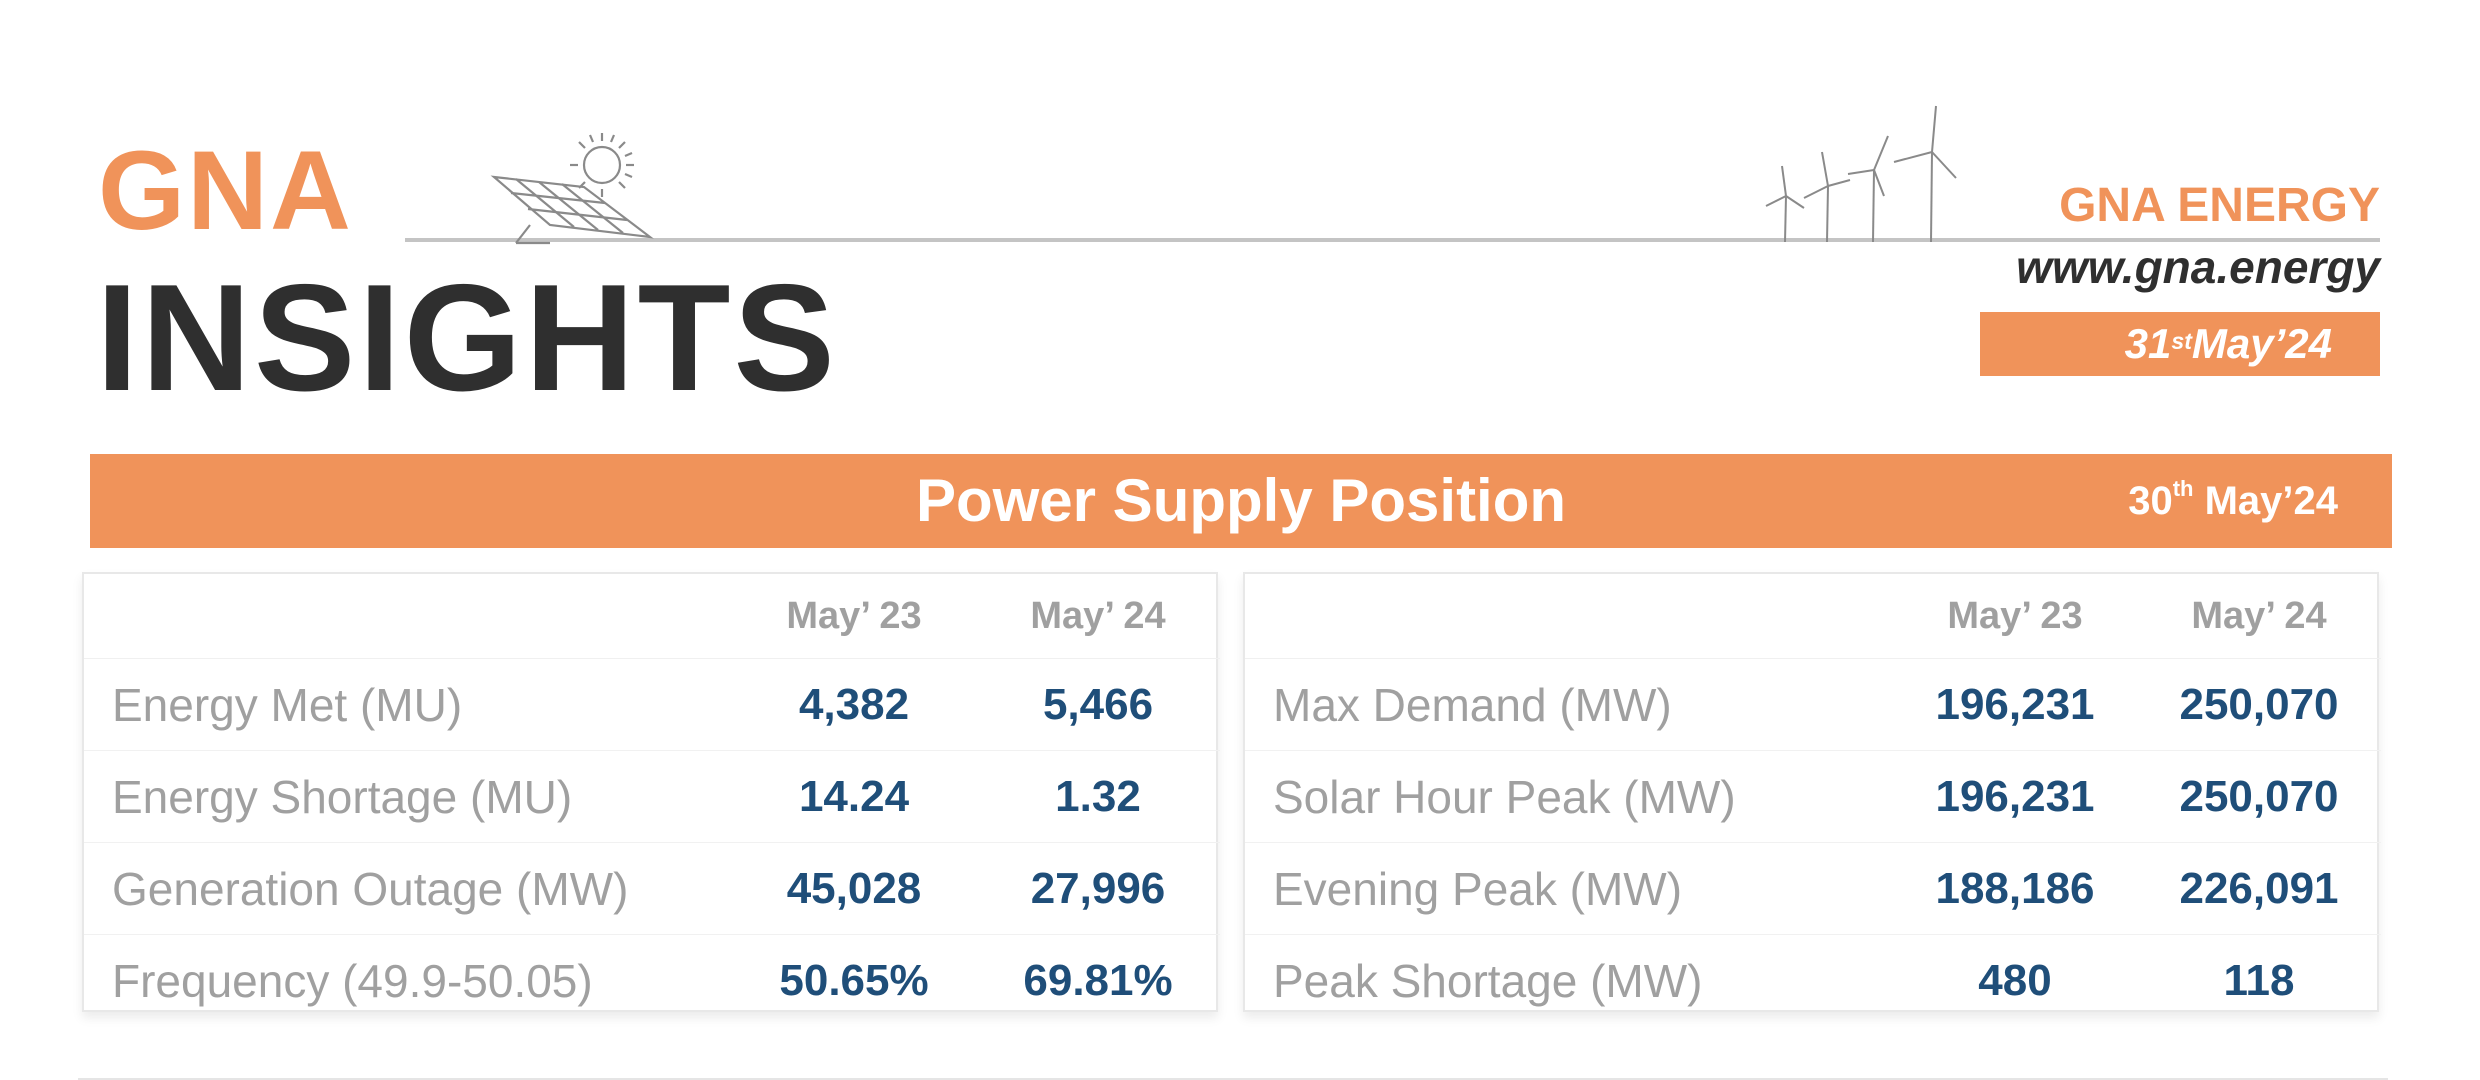 The image size is (2480, 1080). What do you see at coordinates (2015, 888) in the screenshot?
I see `value-may23: 188,186` at bounding box center [2015, 888].